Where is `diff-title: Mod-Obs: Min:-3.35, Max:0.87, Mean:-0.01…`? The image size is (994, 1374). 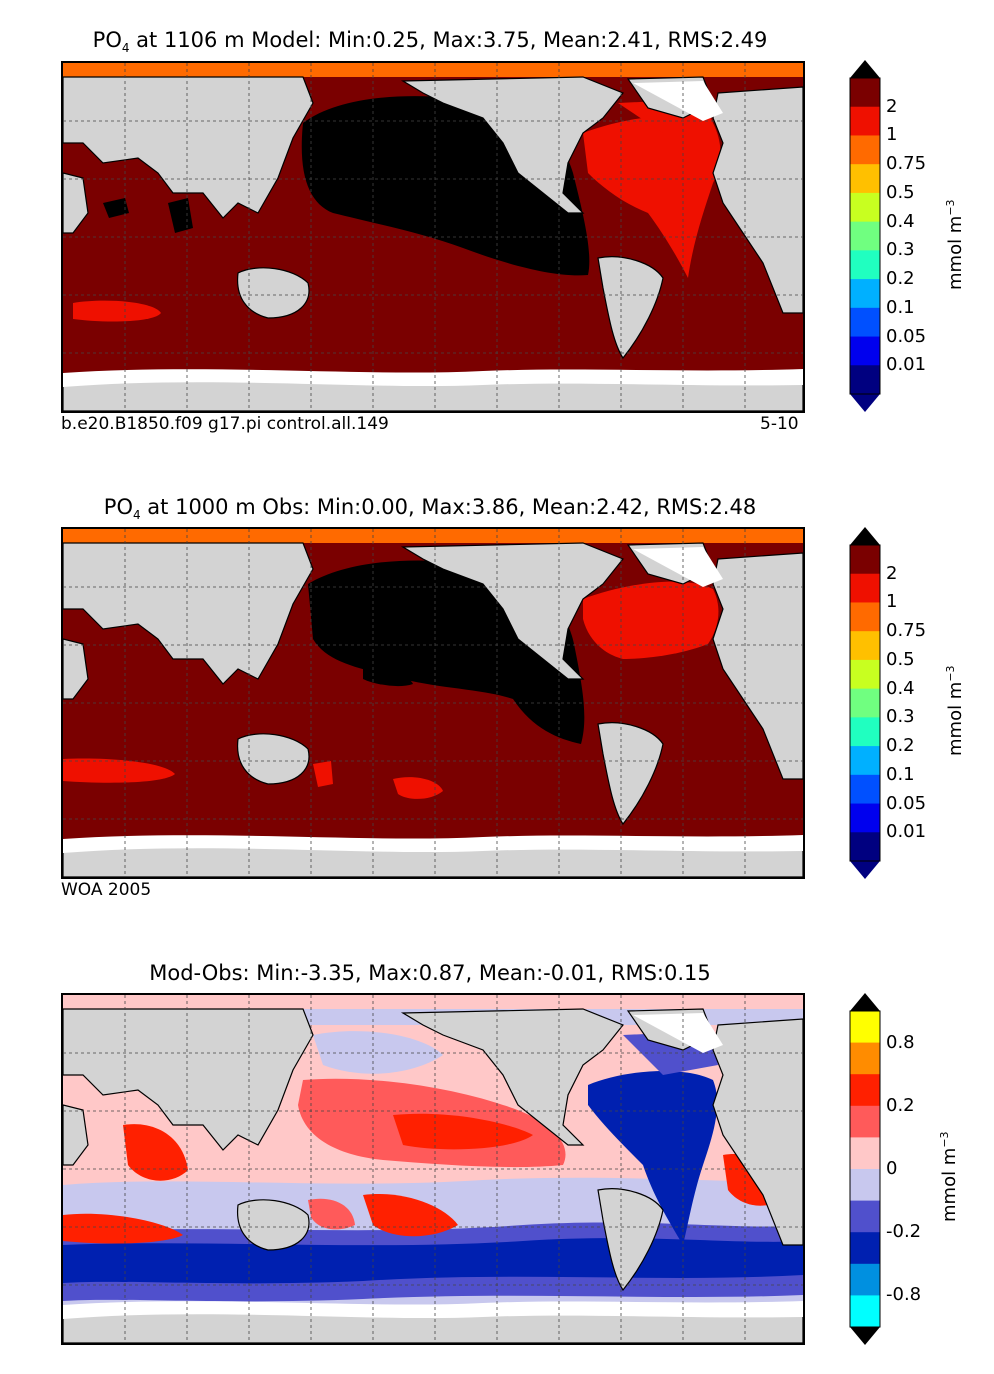 diff-title: Mod-Obs: Min:-3.35, Max:0.87, Mean:-0.01… is located at coordinates (430, 973).